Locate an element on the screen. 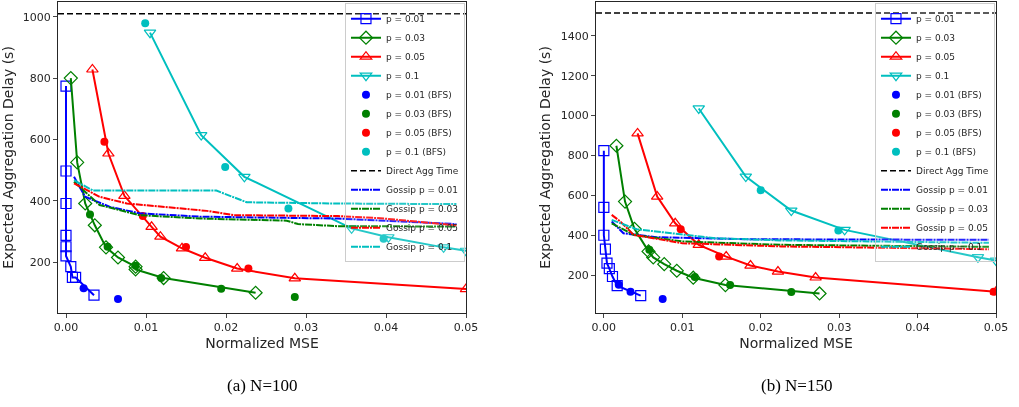 This screenshot has height=407, width=1019. text: (b) N=150 is located at coordinates (797, 385).